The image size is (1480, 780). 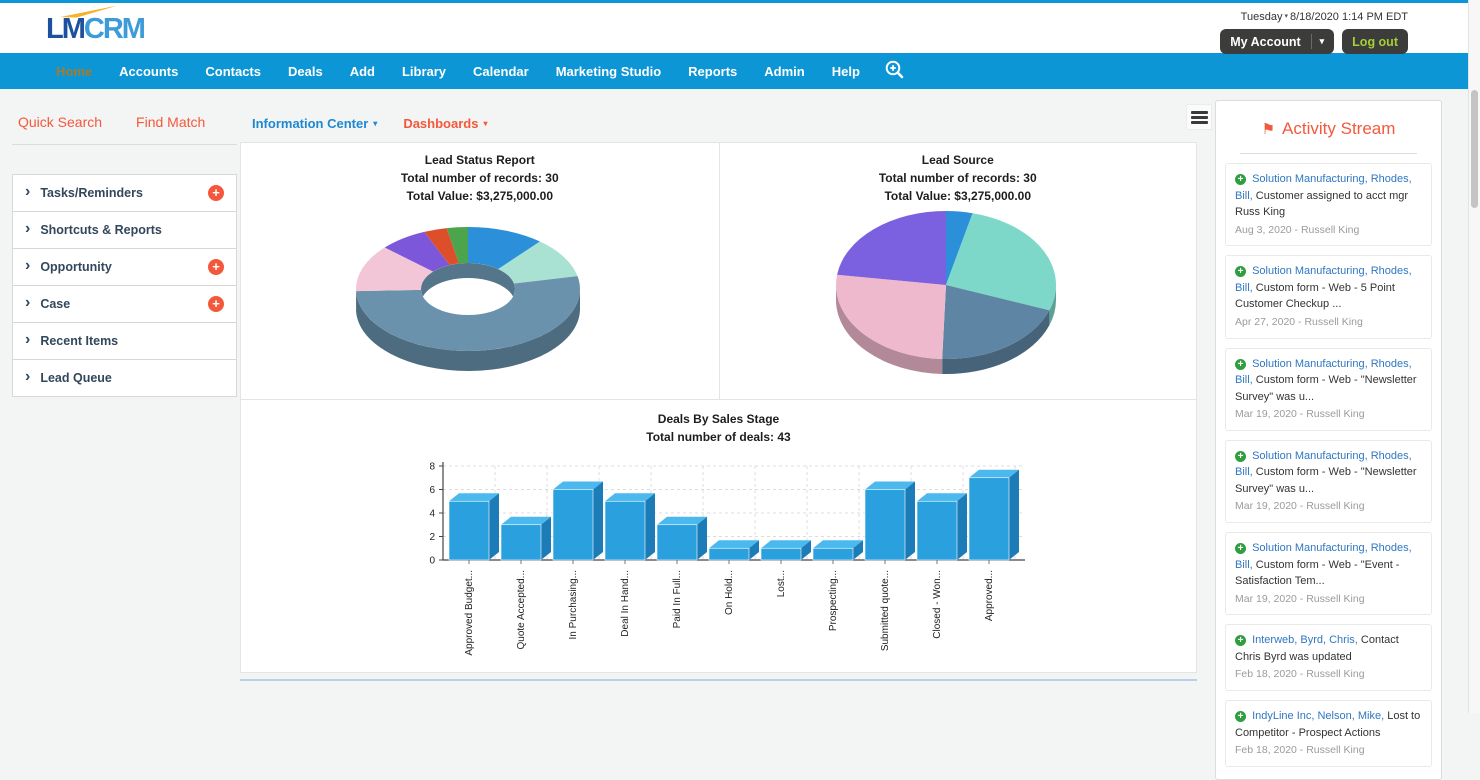 I want to click on nav-item: Reports, so click(x=713, y=71).